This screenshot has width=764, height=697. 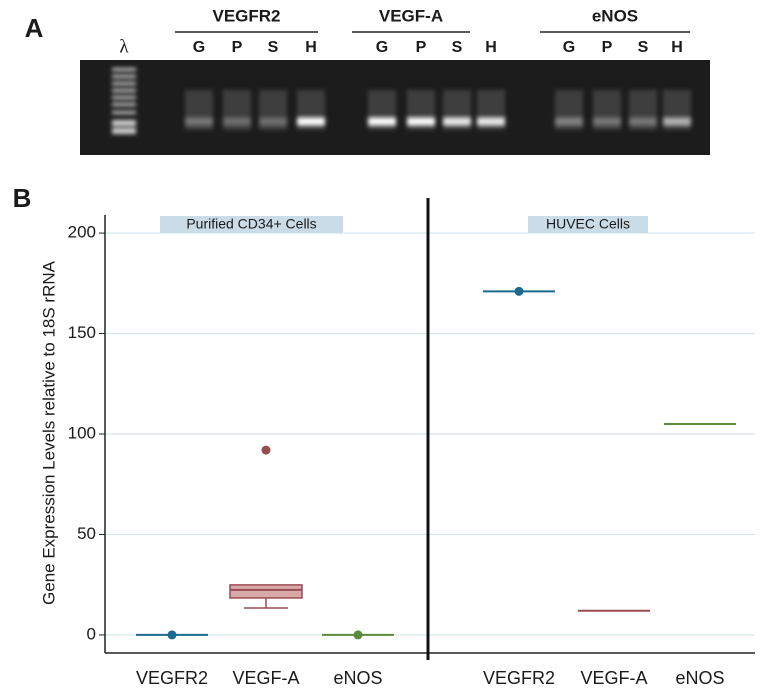 I want to click on y-tick-label: 0, so click(x=91, y=633).